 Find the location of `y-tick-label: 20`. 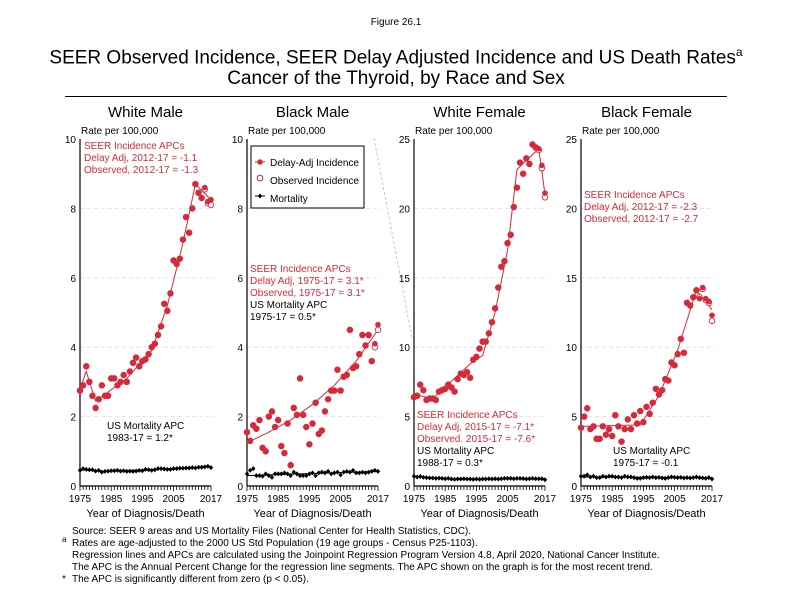

y-tick-label: 20 is located at coordinates (405, 209).